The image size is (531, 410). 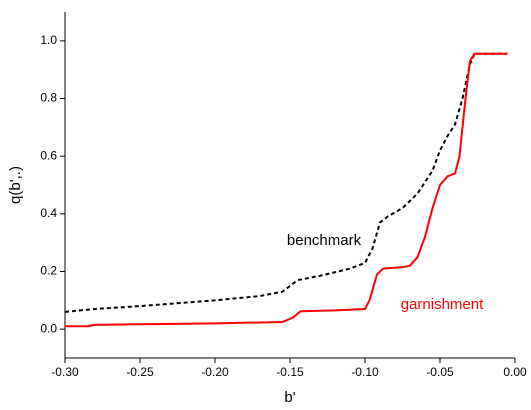 What do you see at coordinates (365, 372) in the screenshot?
I see `x-tick-label: -0.10` at bounding box center [365, 372].